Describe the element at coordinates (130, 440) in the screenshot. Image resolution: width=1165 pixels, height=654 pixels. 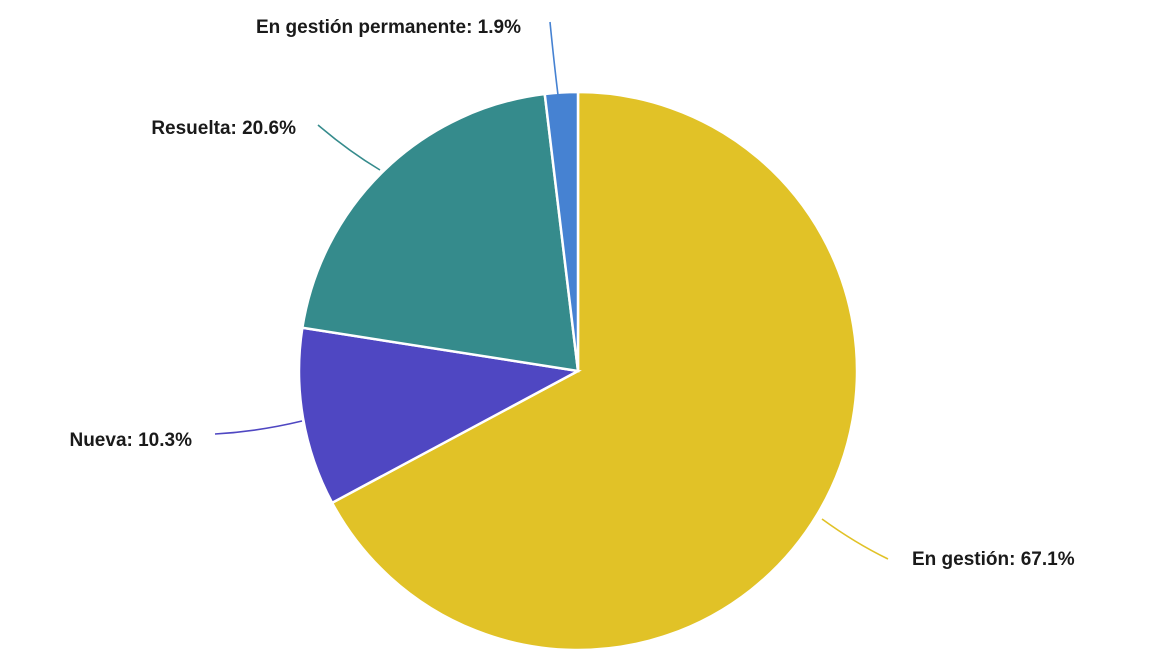
I see `data-label-nueva: Nueva: 10.3%` at that location.